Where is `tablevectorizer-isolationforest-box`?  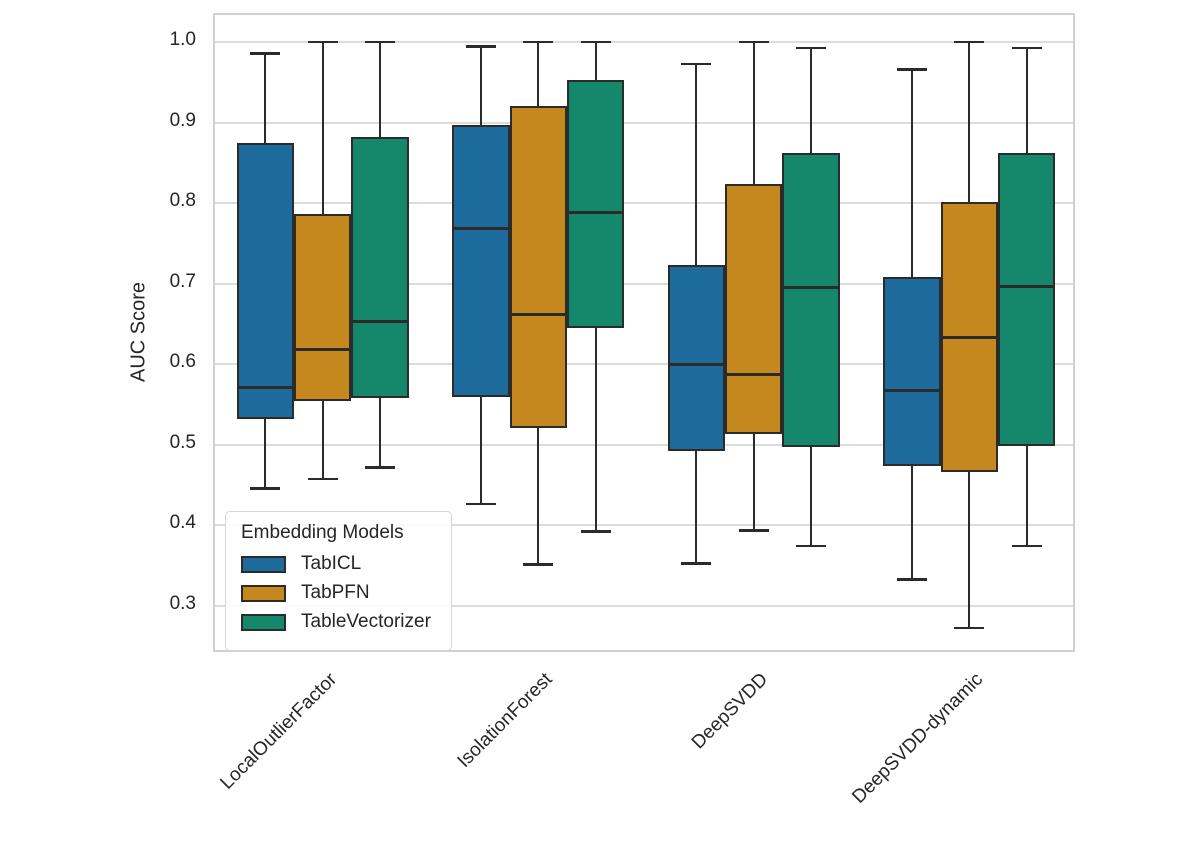
tablevectorizer-isolationforest-box is located at coordinates (595, 204).